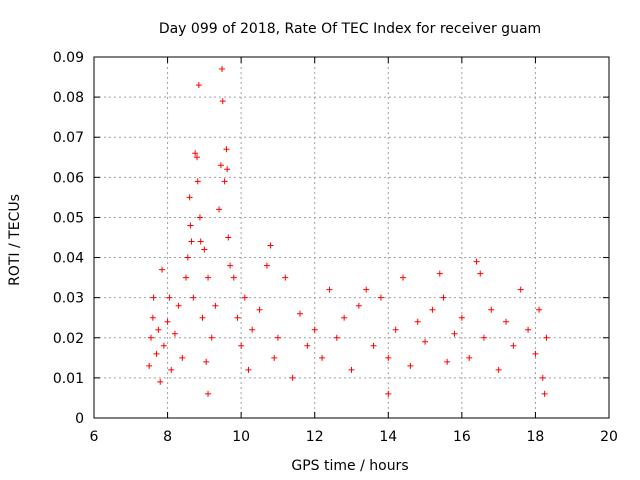 This screenshot has height=480, width=640. I want to click on x-tick-label: 6, so click(94, 437).